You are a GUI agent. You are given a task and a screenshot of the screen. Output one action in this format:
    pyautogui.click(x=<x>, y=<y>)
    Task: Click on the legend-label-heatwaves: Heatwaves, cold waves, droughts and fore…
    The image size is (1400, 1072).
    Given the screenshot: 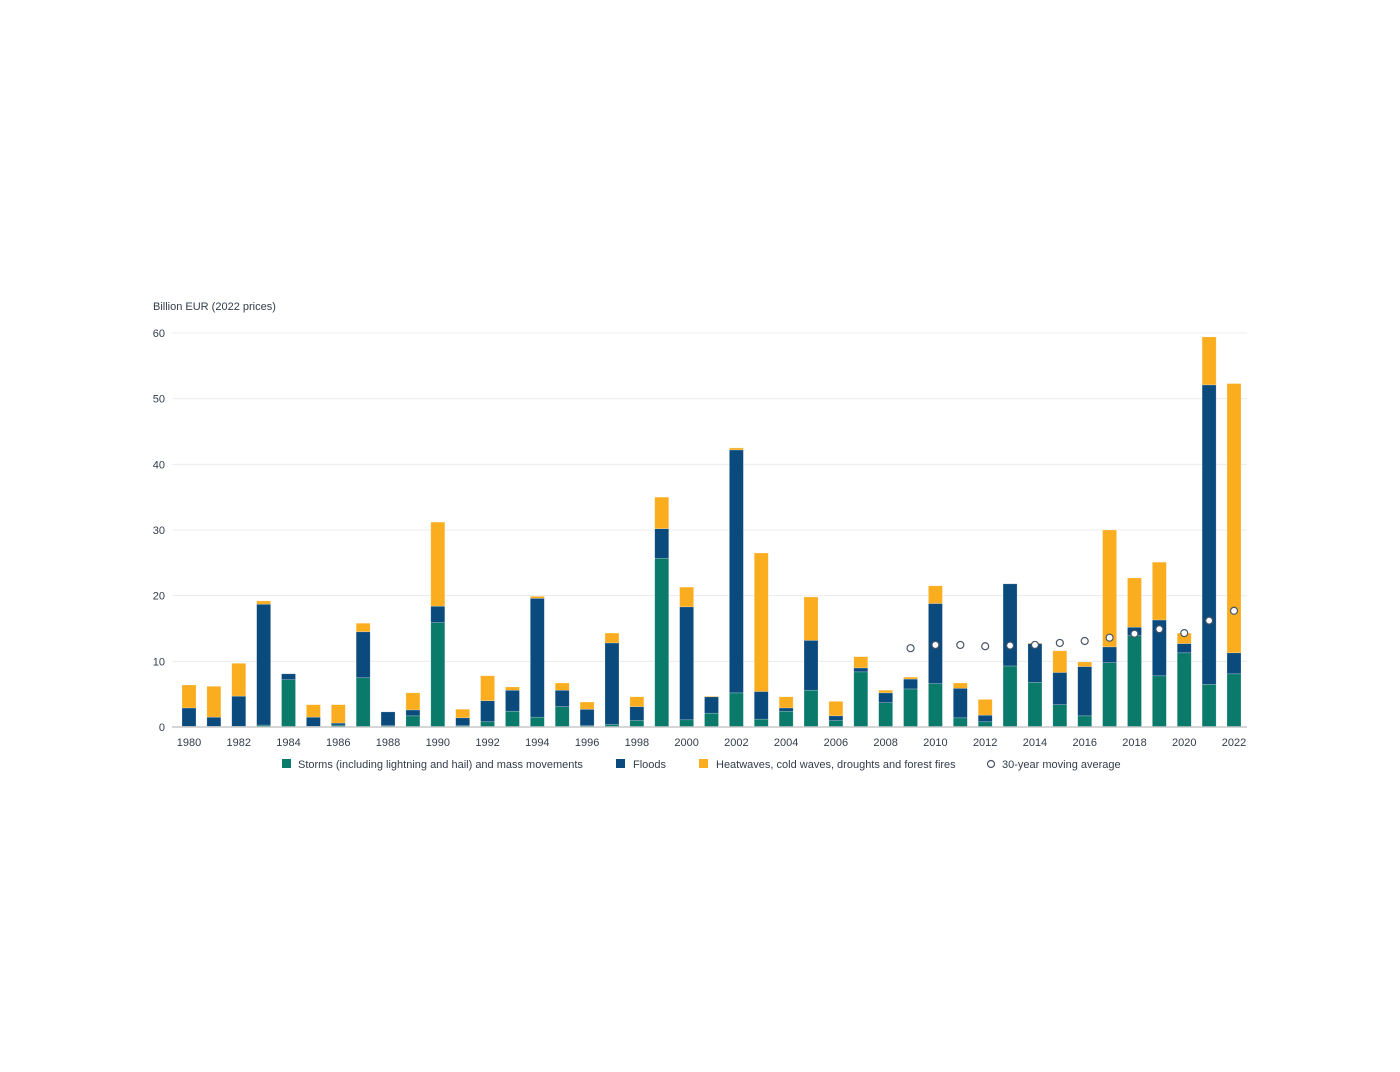 What is the action you would take?
    pyautogui.click(x=836, y=765)
    